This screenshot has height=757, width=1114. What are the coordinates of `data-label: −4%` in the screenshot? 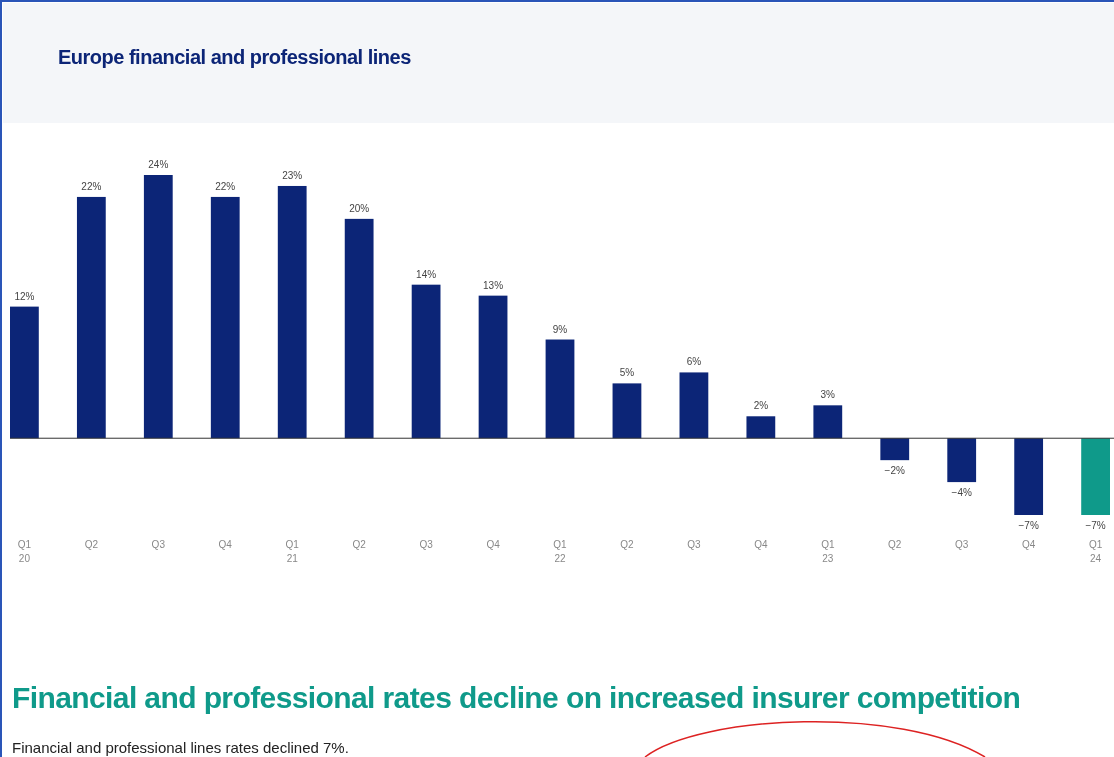 It's located at (961, 493).